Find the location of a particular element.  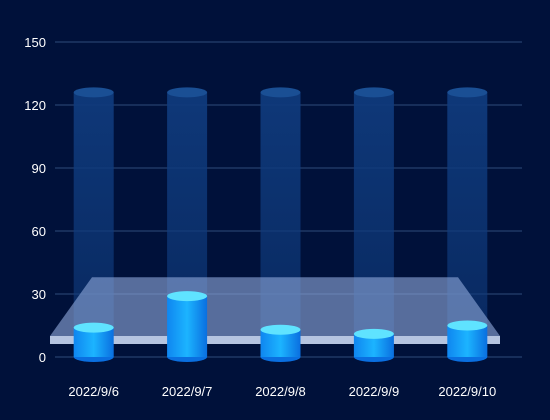

x-tick-label: 2022/9/8 is located at coordinates (280, 391).